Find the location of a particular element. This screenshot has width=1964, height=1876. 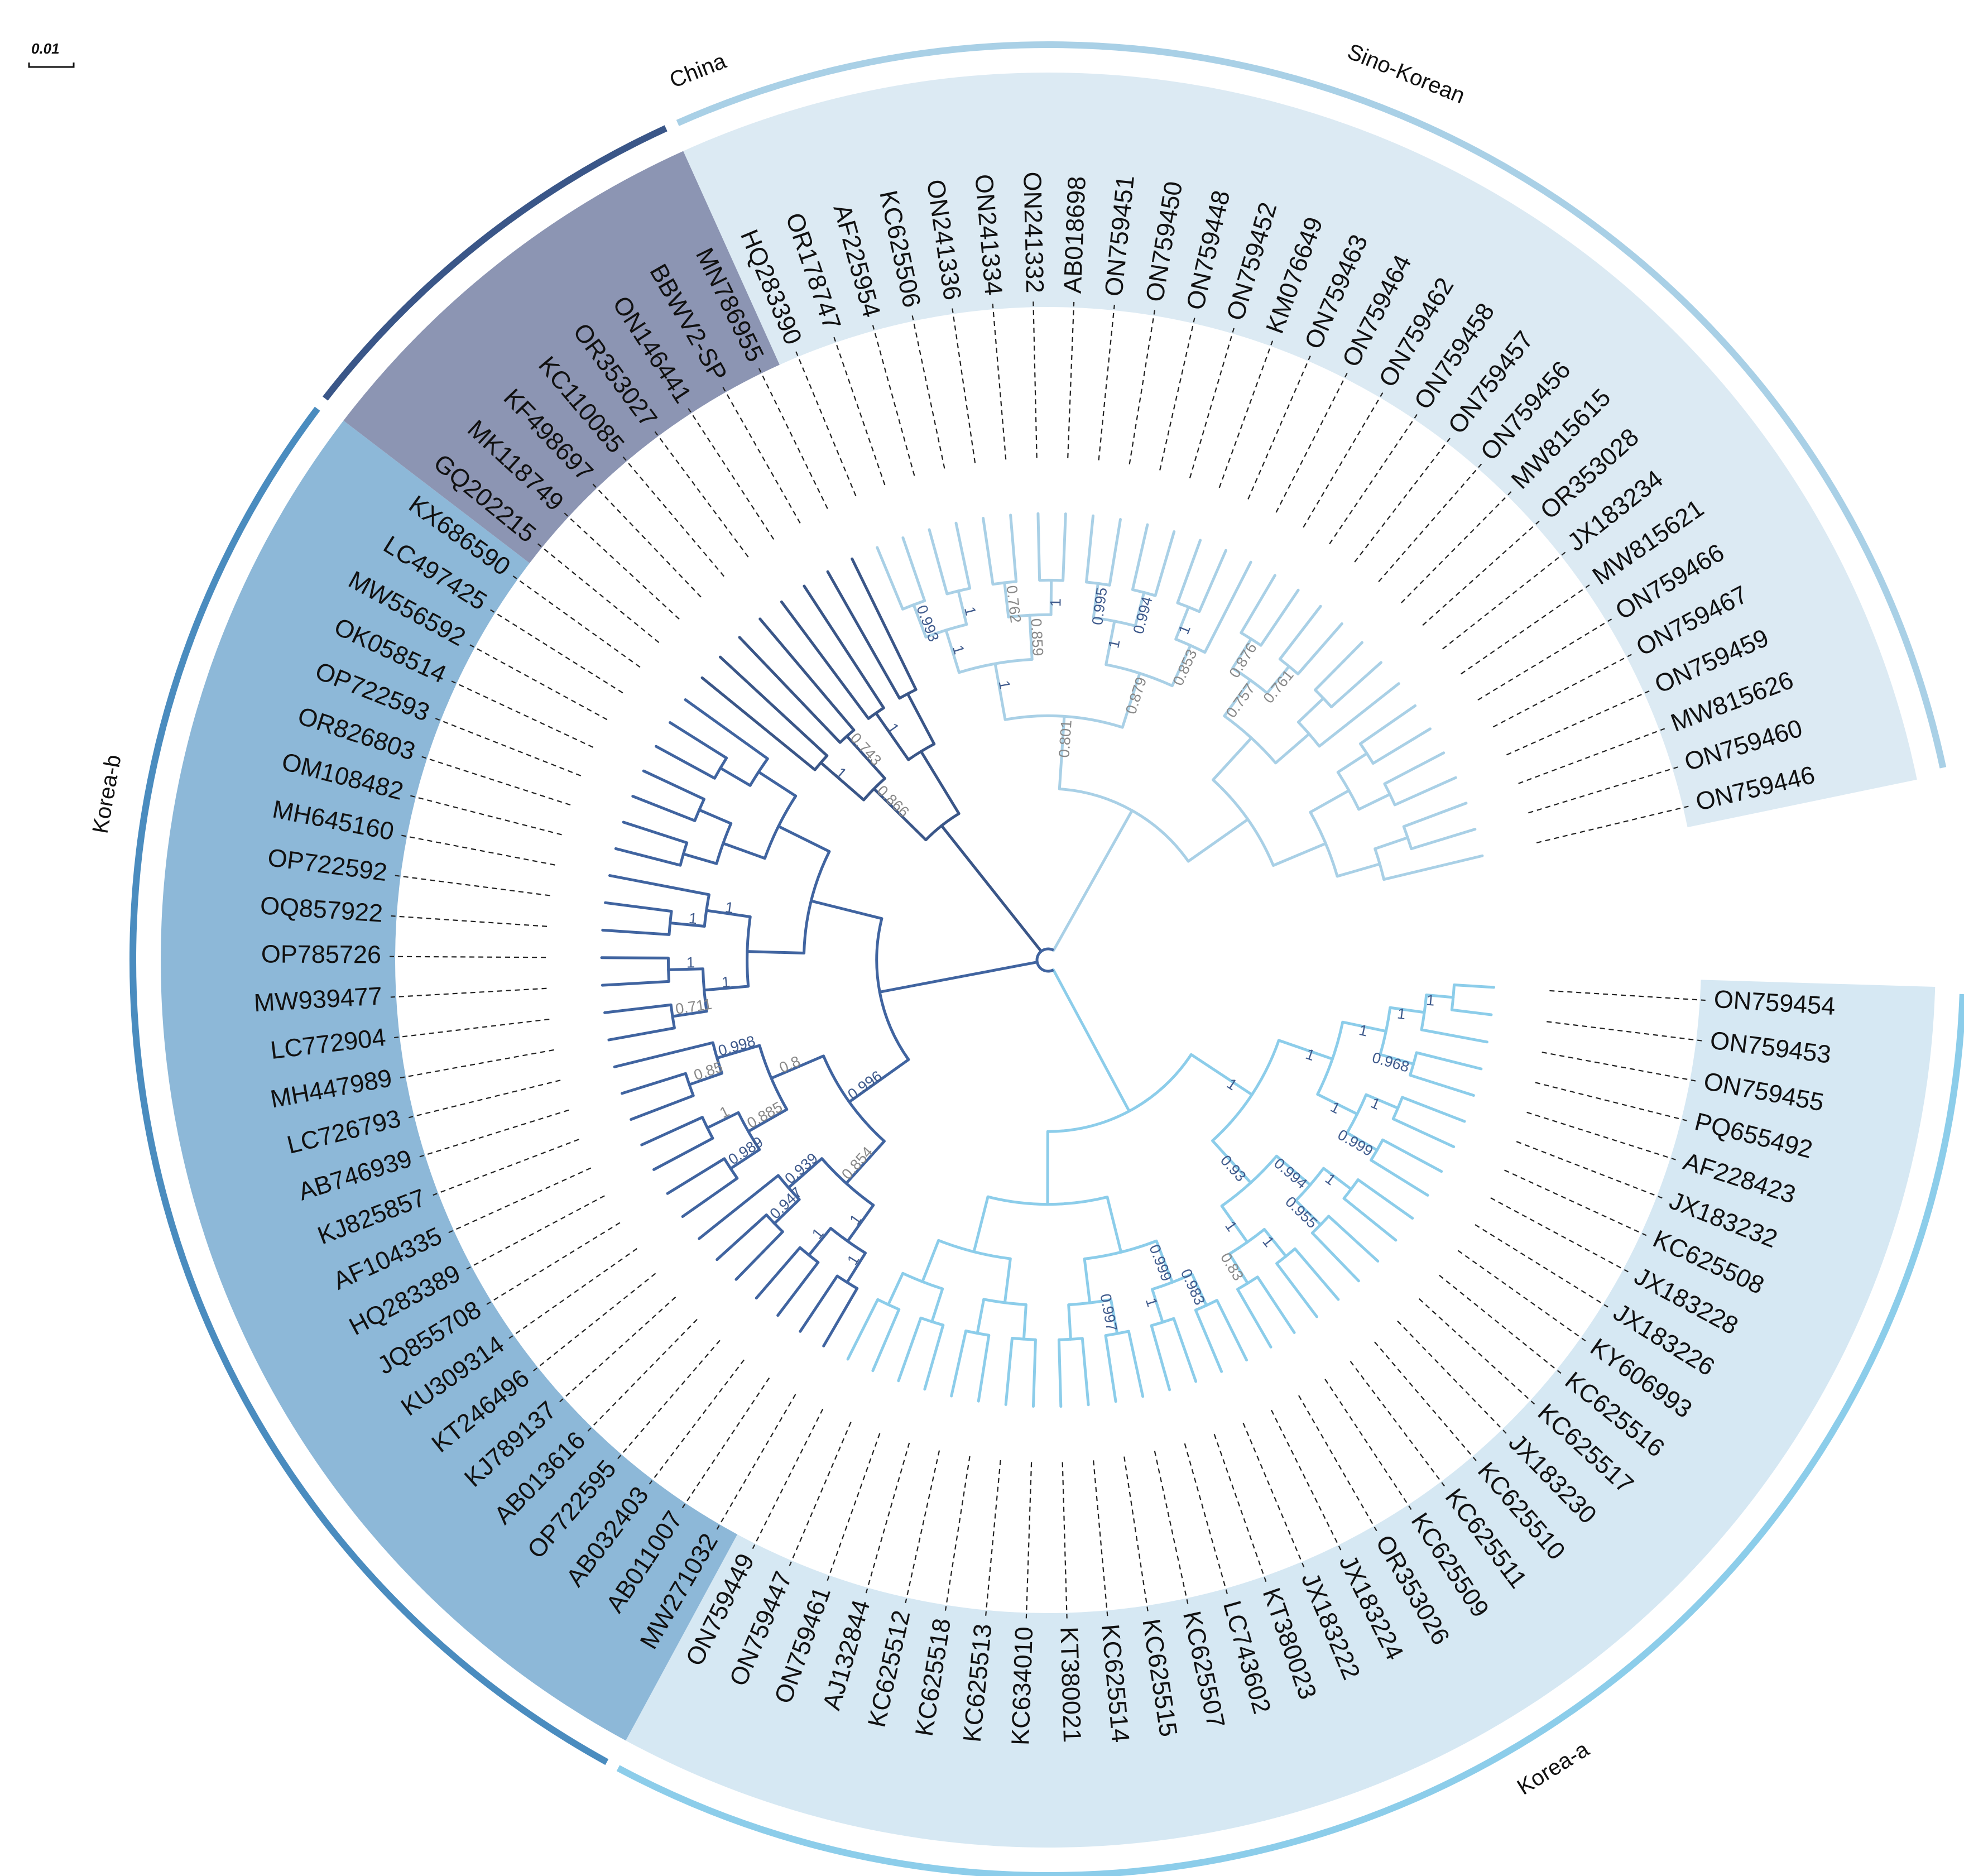

support-value: 0.993 is located at coordinates (927, 623).